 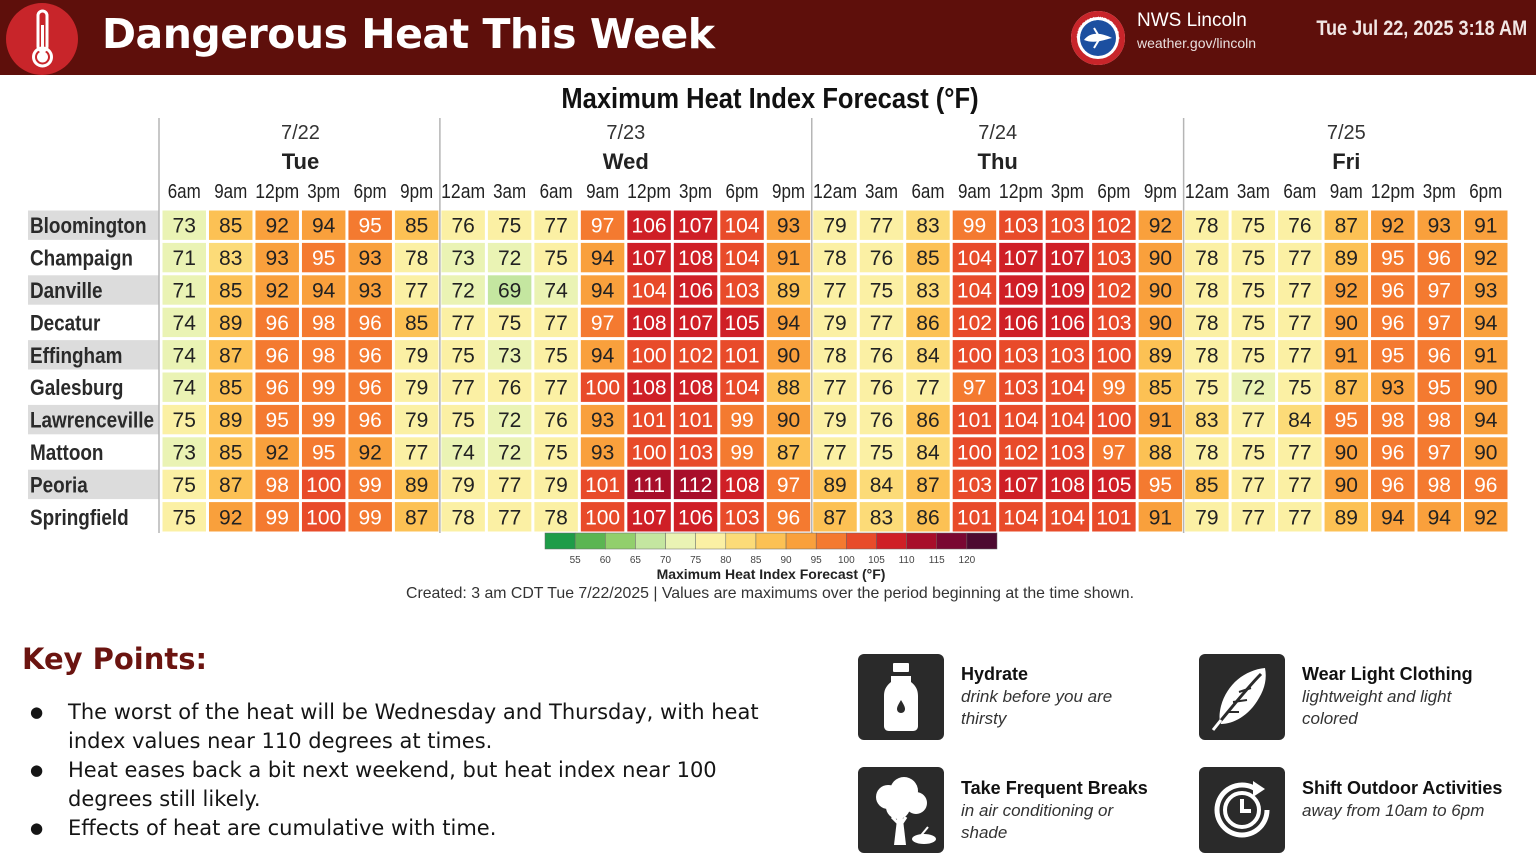 What do you see at coordinates (788, 258) in the screenshot?
I see `heat-value: 91` at bounding box center [788, 258].